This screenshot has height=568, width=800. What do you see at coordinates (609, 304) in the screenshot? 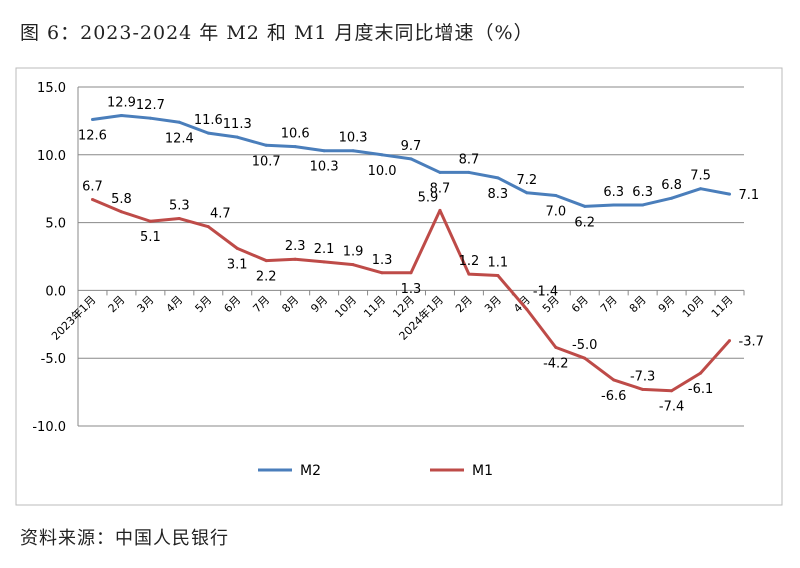
I see `x-tick-label: 7月` at bounding box center [609, 304].